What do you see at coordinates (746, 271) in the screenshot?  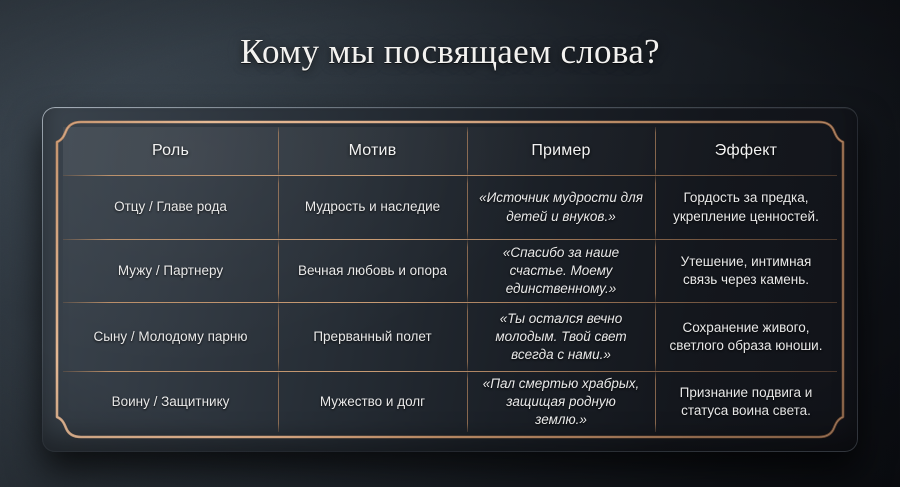 I see `cell-effect: Утешение, интимная связь через камень.` at bounding box center [746, 271].